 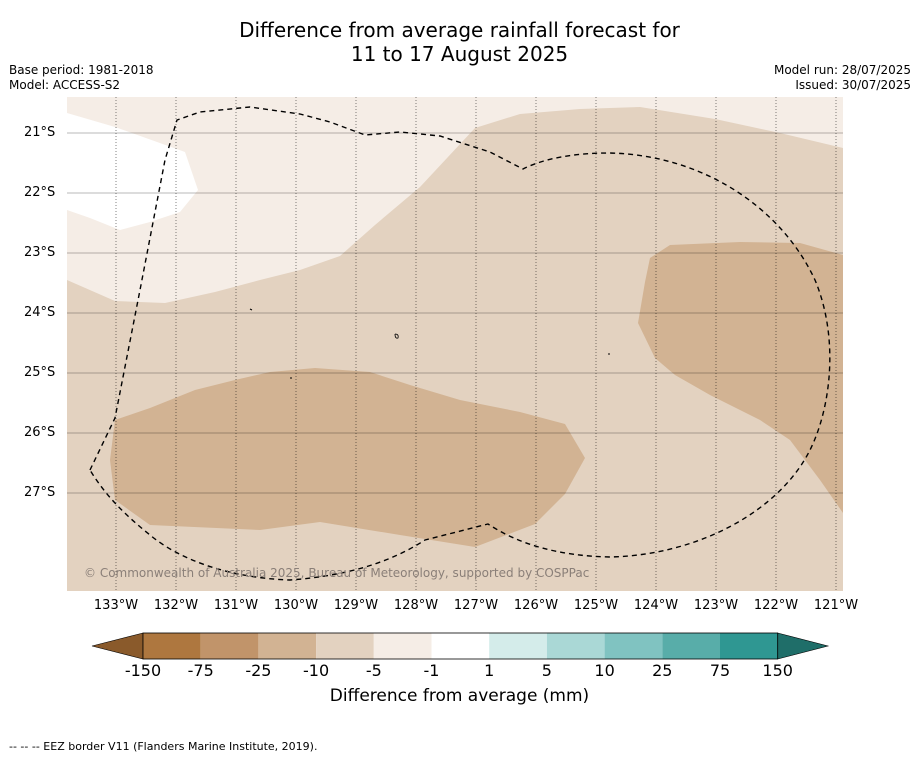 I want to click on colorbar-tick-label: 1, so click(x=489, y=670).